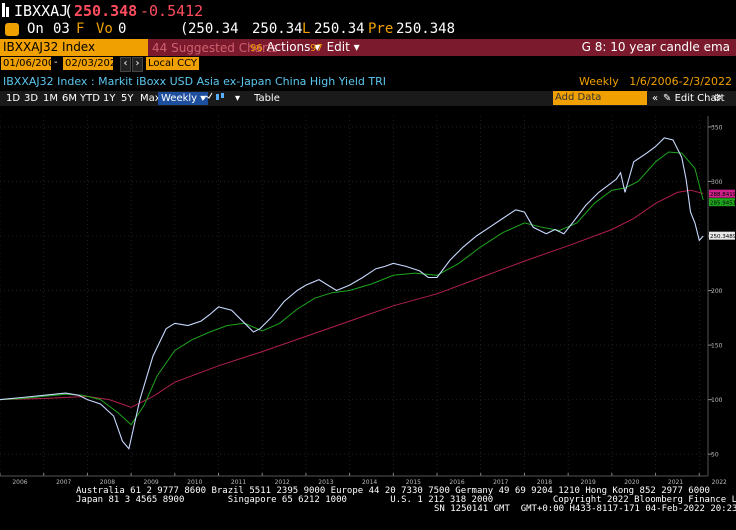 The height and width of the screenshot is (530, 736). I want to click on candle-chart-icon, so click(220, 98).